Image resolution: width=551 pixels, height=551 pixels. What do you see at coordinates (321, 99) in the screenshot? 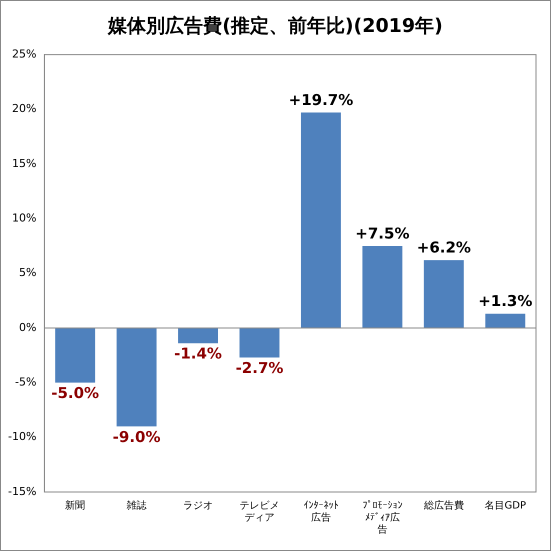
I see `data-label: +19.7%` at bounding box center [321, 99].